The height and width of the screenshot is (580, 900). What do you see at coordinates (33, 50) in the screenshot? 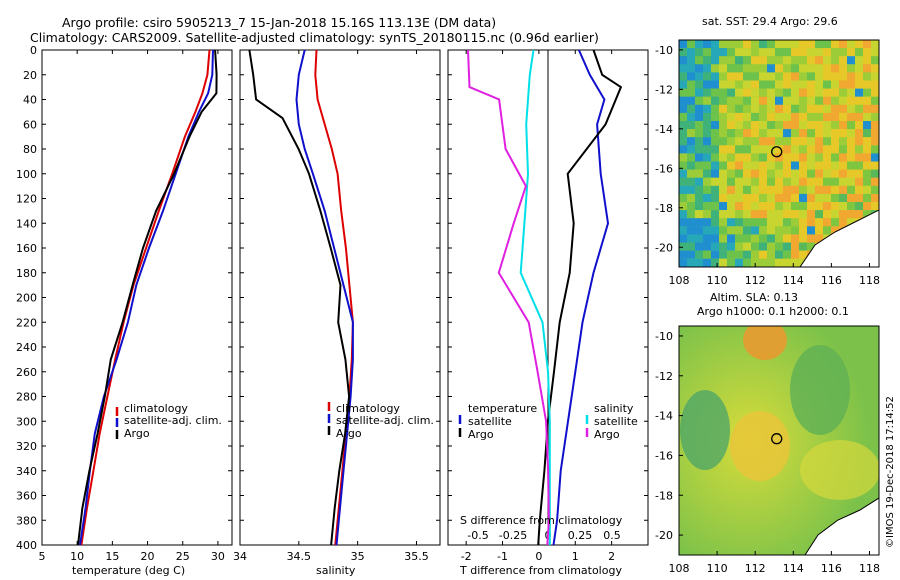
I see `depth-tick-label: 0` at bounding box center [33, 50].